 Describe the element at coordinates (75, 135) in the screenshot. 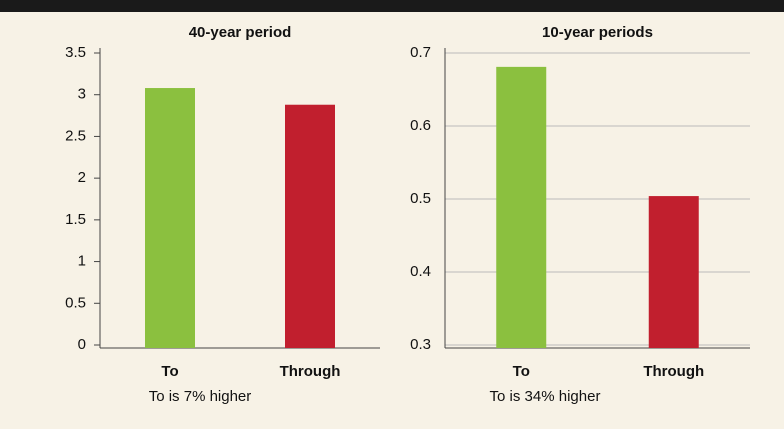

I see `y-tick-label: 2.5` at that location.